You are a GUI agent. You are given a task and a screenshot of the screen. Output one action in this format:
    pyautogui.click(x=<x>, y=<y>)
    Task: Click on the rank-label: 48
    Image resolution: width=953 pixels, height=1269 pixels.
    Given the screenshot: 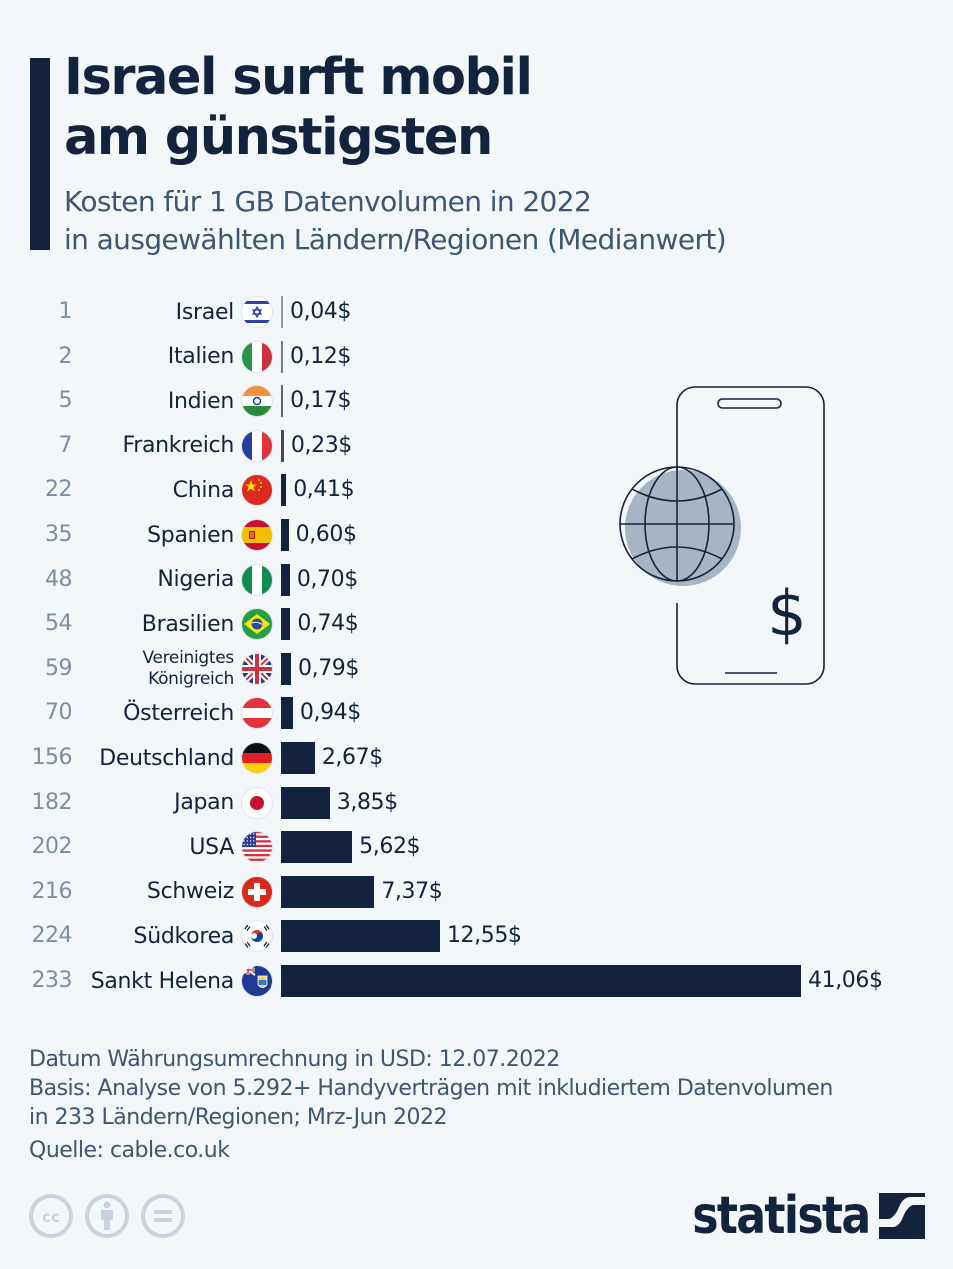 What is the action you would take?
    pyautogui.click(x=59, y=579)
    